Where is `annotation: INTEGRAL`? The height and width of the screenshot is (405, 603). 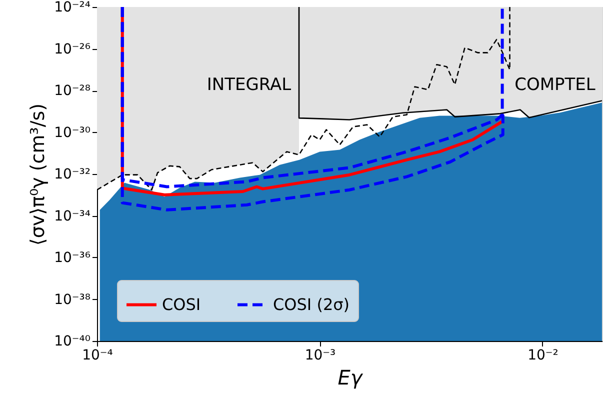 annotation: INTEGRAL is located at coordinates (249, 85).